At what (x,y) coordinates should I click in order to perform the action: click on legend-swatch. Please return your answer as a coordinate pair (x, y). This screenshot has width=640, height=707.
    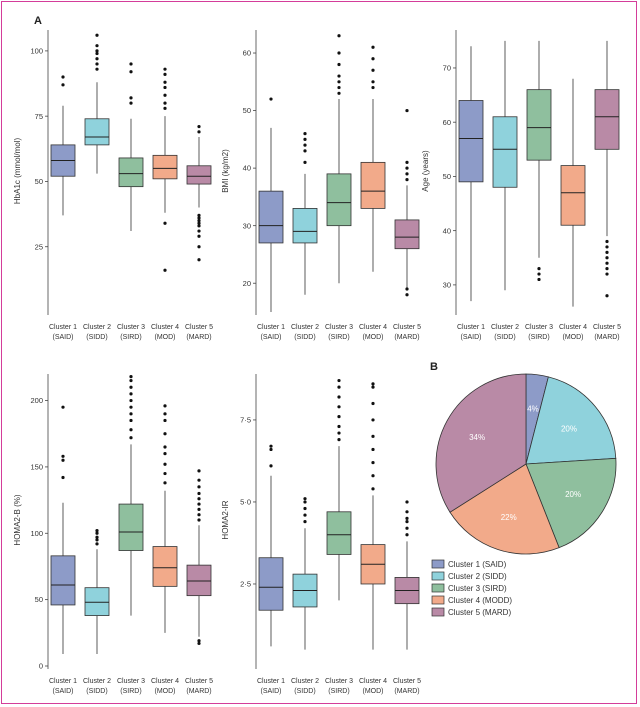
    Looking at the image, I should click on (438, 564).